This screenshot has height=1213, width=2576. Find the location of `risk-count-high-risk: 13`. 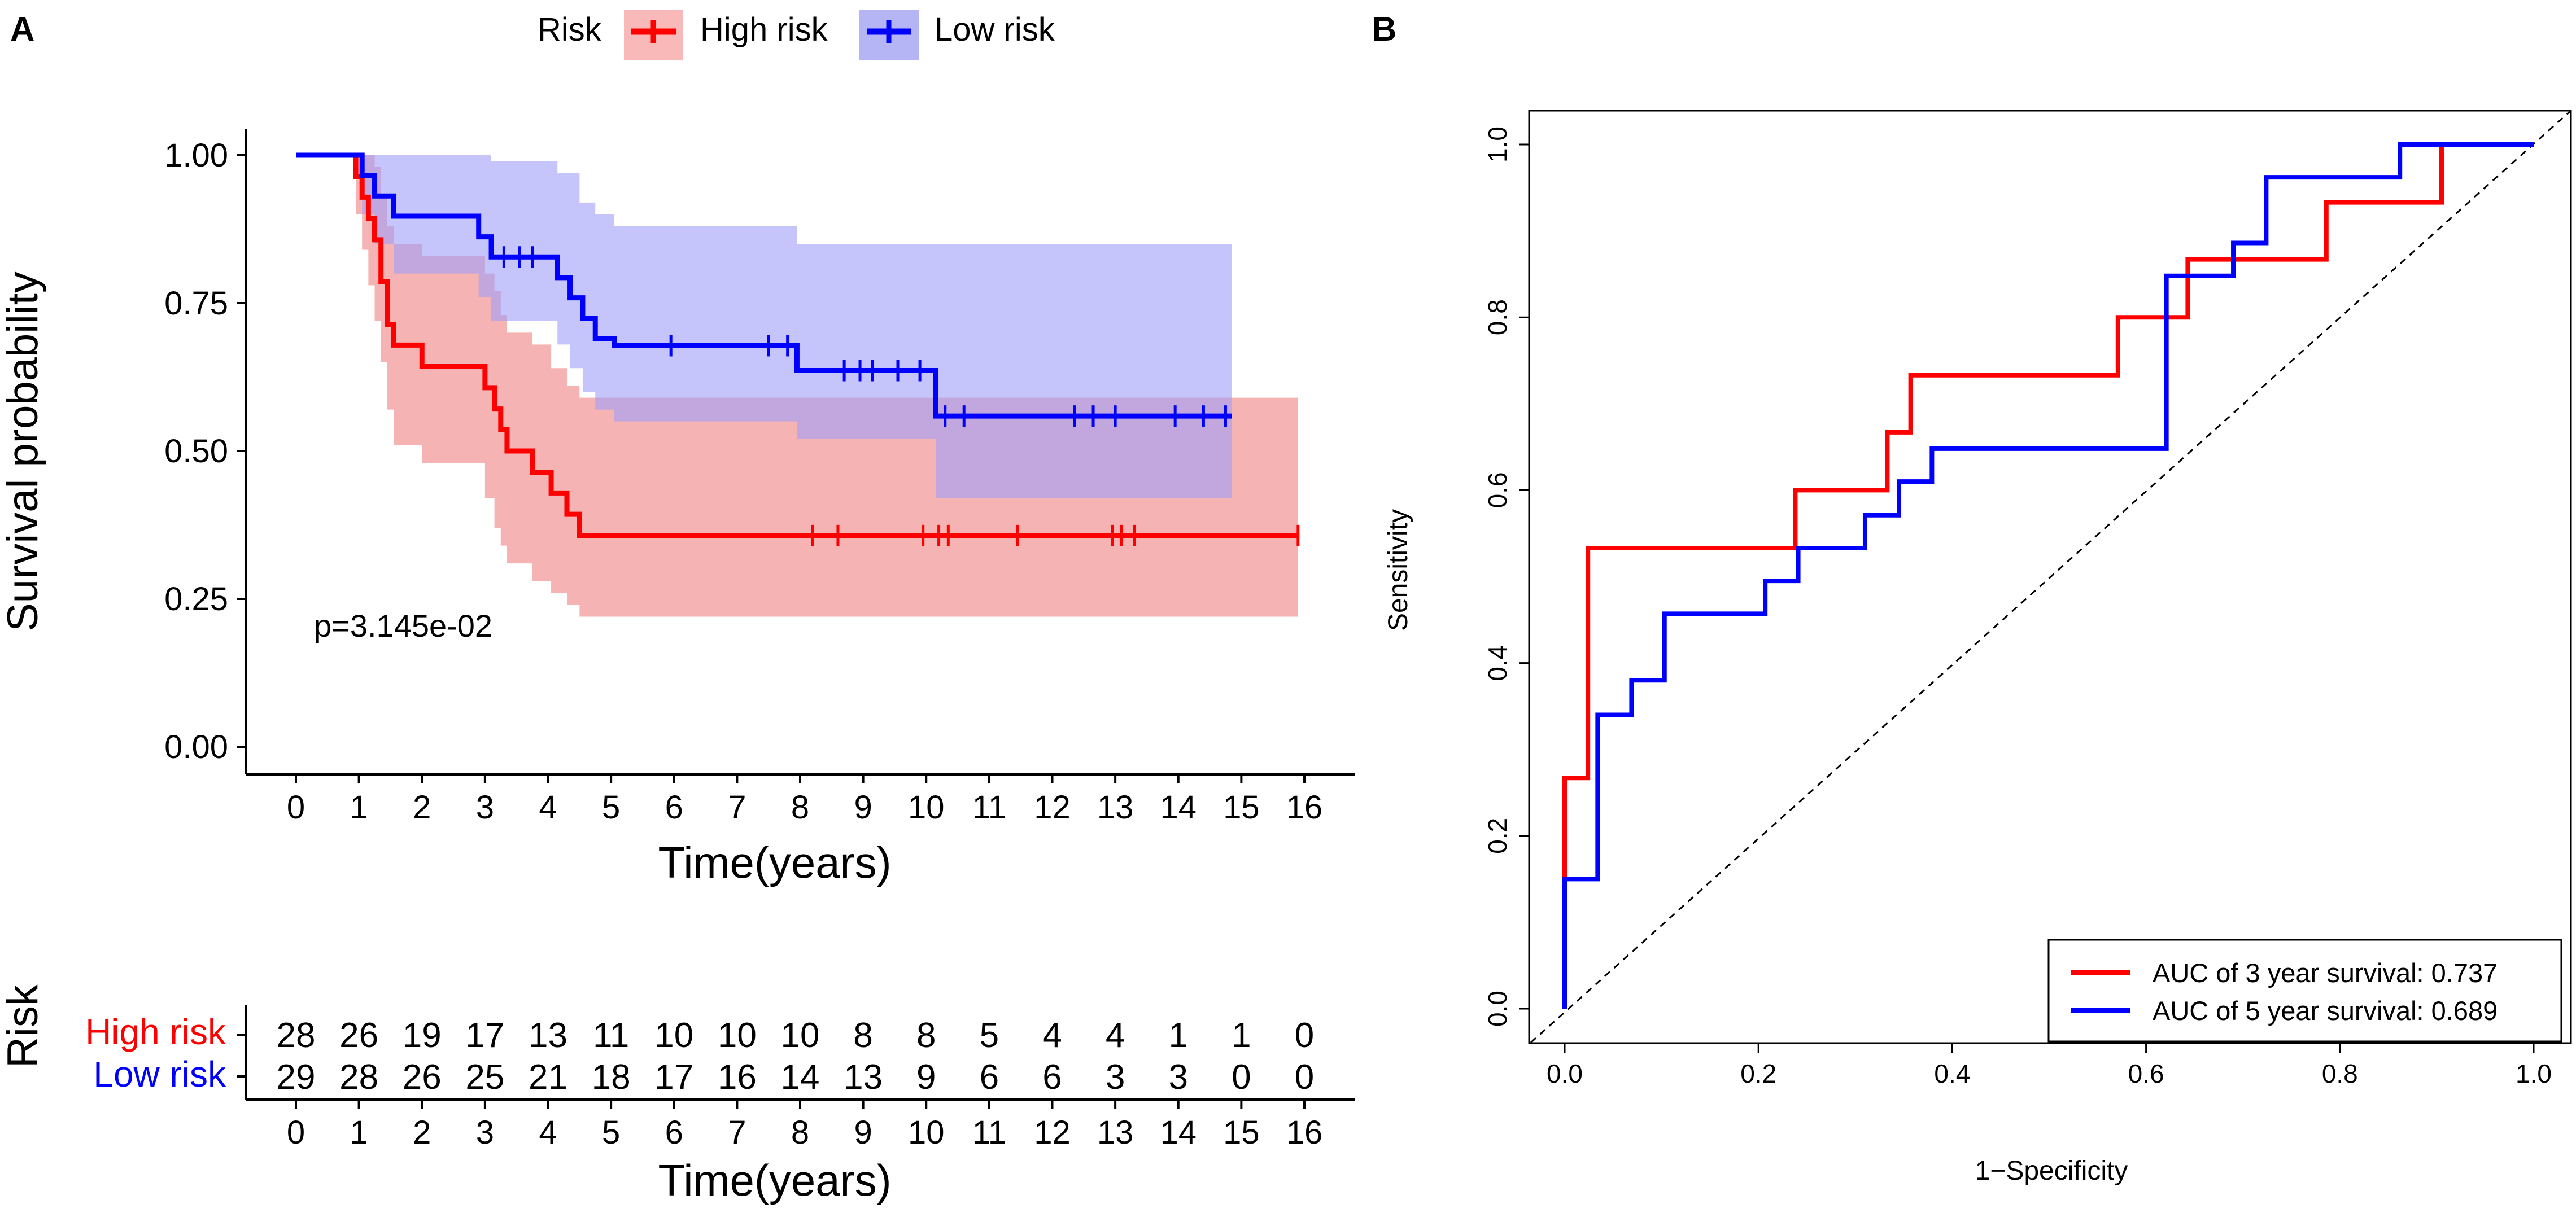

risk-count-high-risk: 13 is located at coordinates (548, 1035).